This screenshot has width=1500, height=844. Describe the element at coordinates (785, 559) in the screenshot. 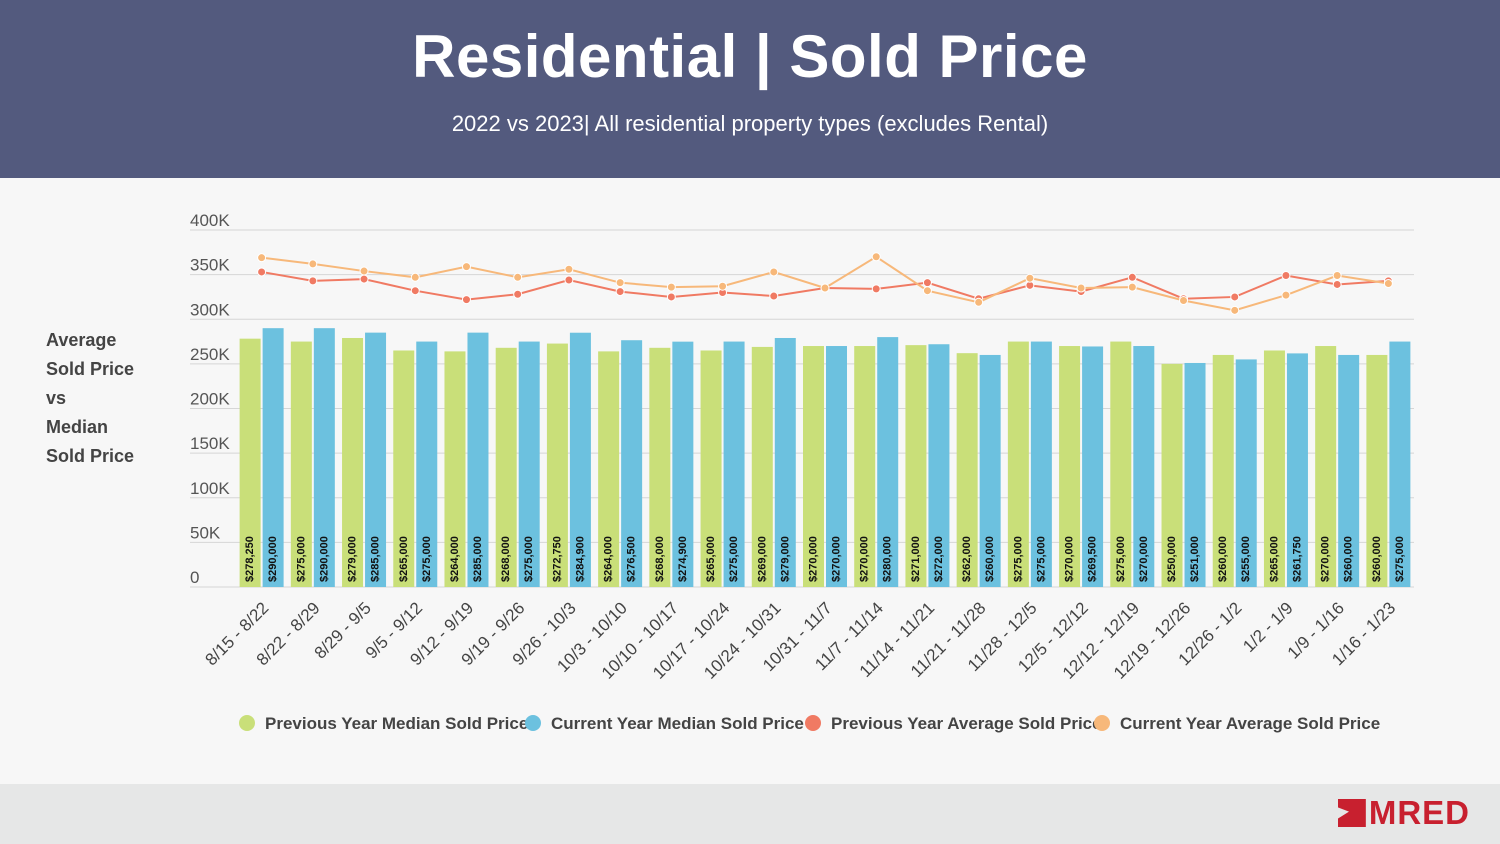

I see `bar-data-label: $279,000` at that location.